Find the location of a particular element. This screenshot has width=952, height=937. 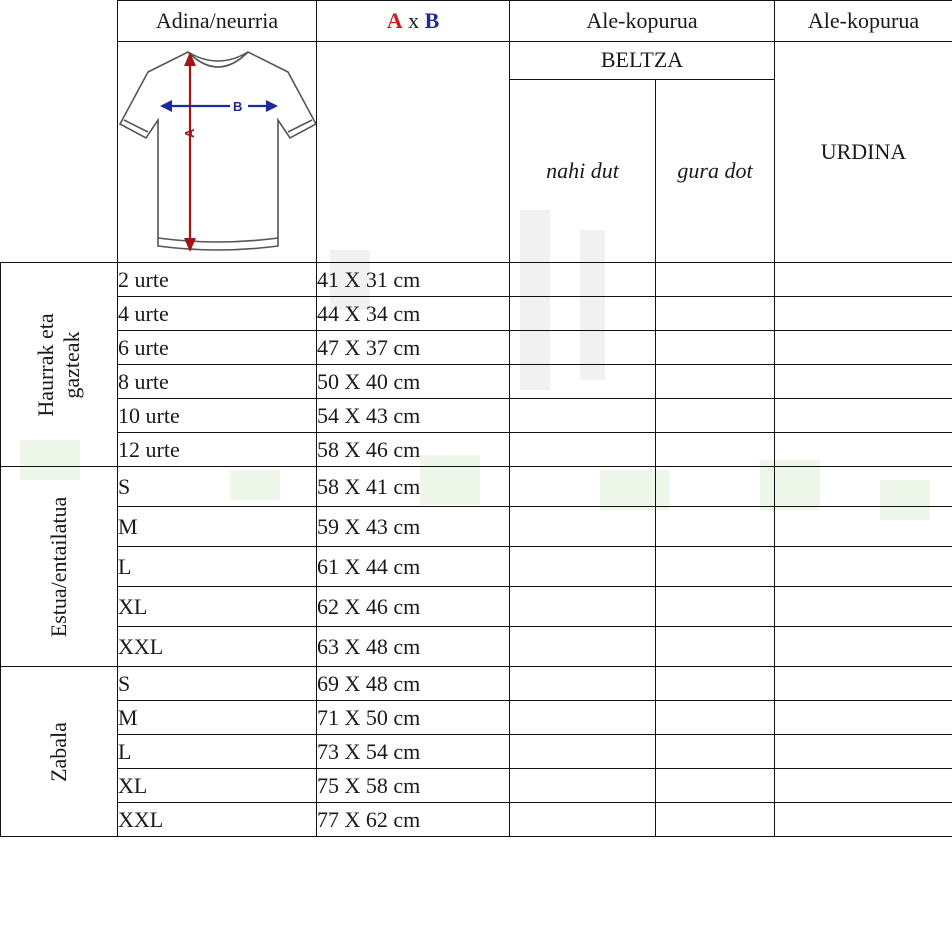

size-cell: S is located at coordinates (217, 683).